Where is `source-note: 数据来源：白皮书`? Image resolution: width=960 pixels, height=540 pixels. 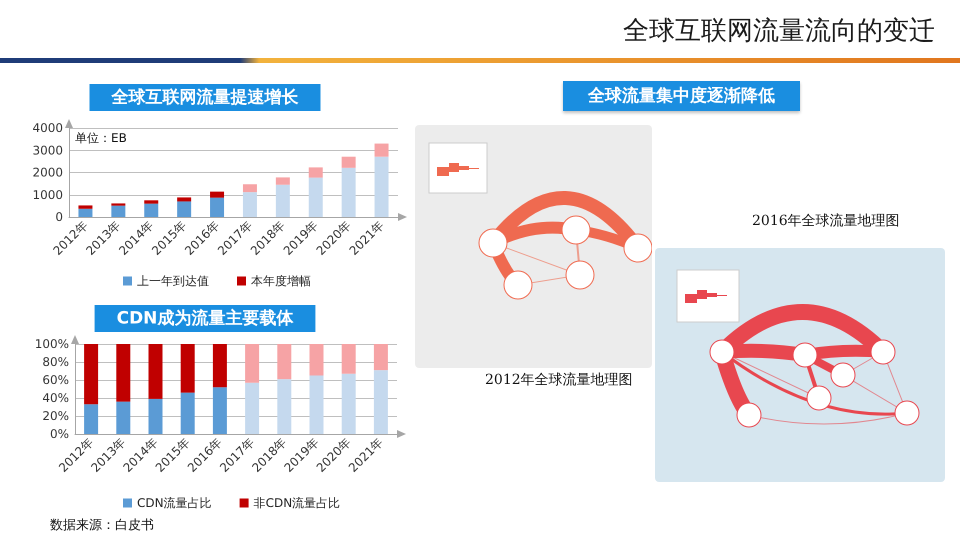
source-note: 数据来源：白皮书 is located at coordinates (102, 525).